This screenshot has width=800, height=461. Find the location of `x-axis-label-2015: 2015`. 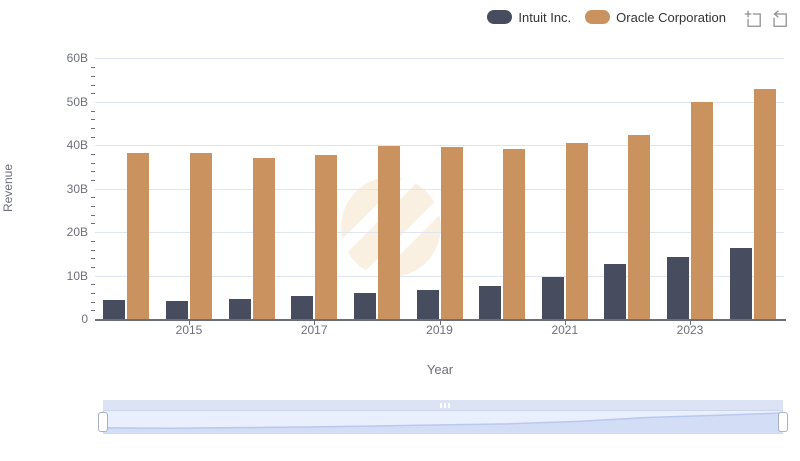

x-axis-label-2015: 2015 is located at coordinates (189, 330).